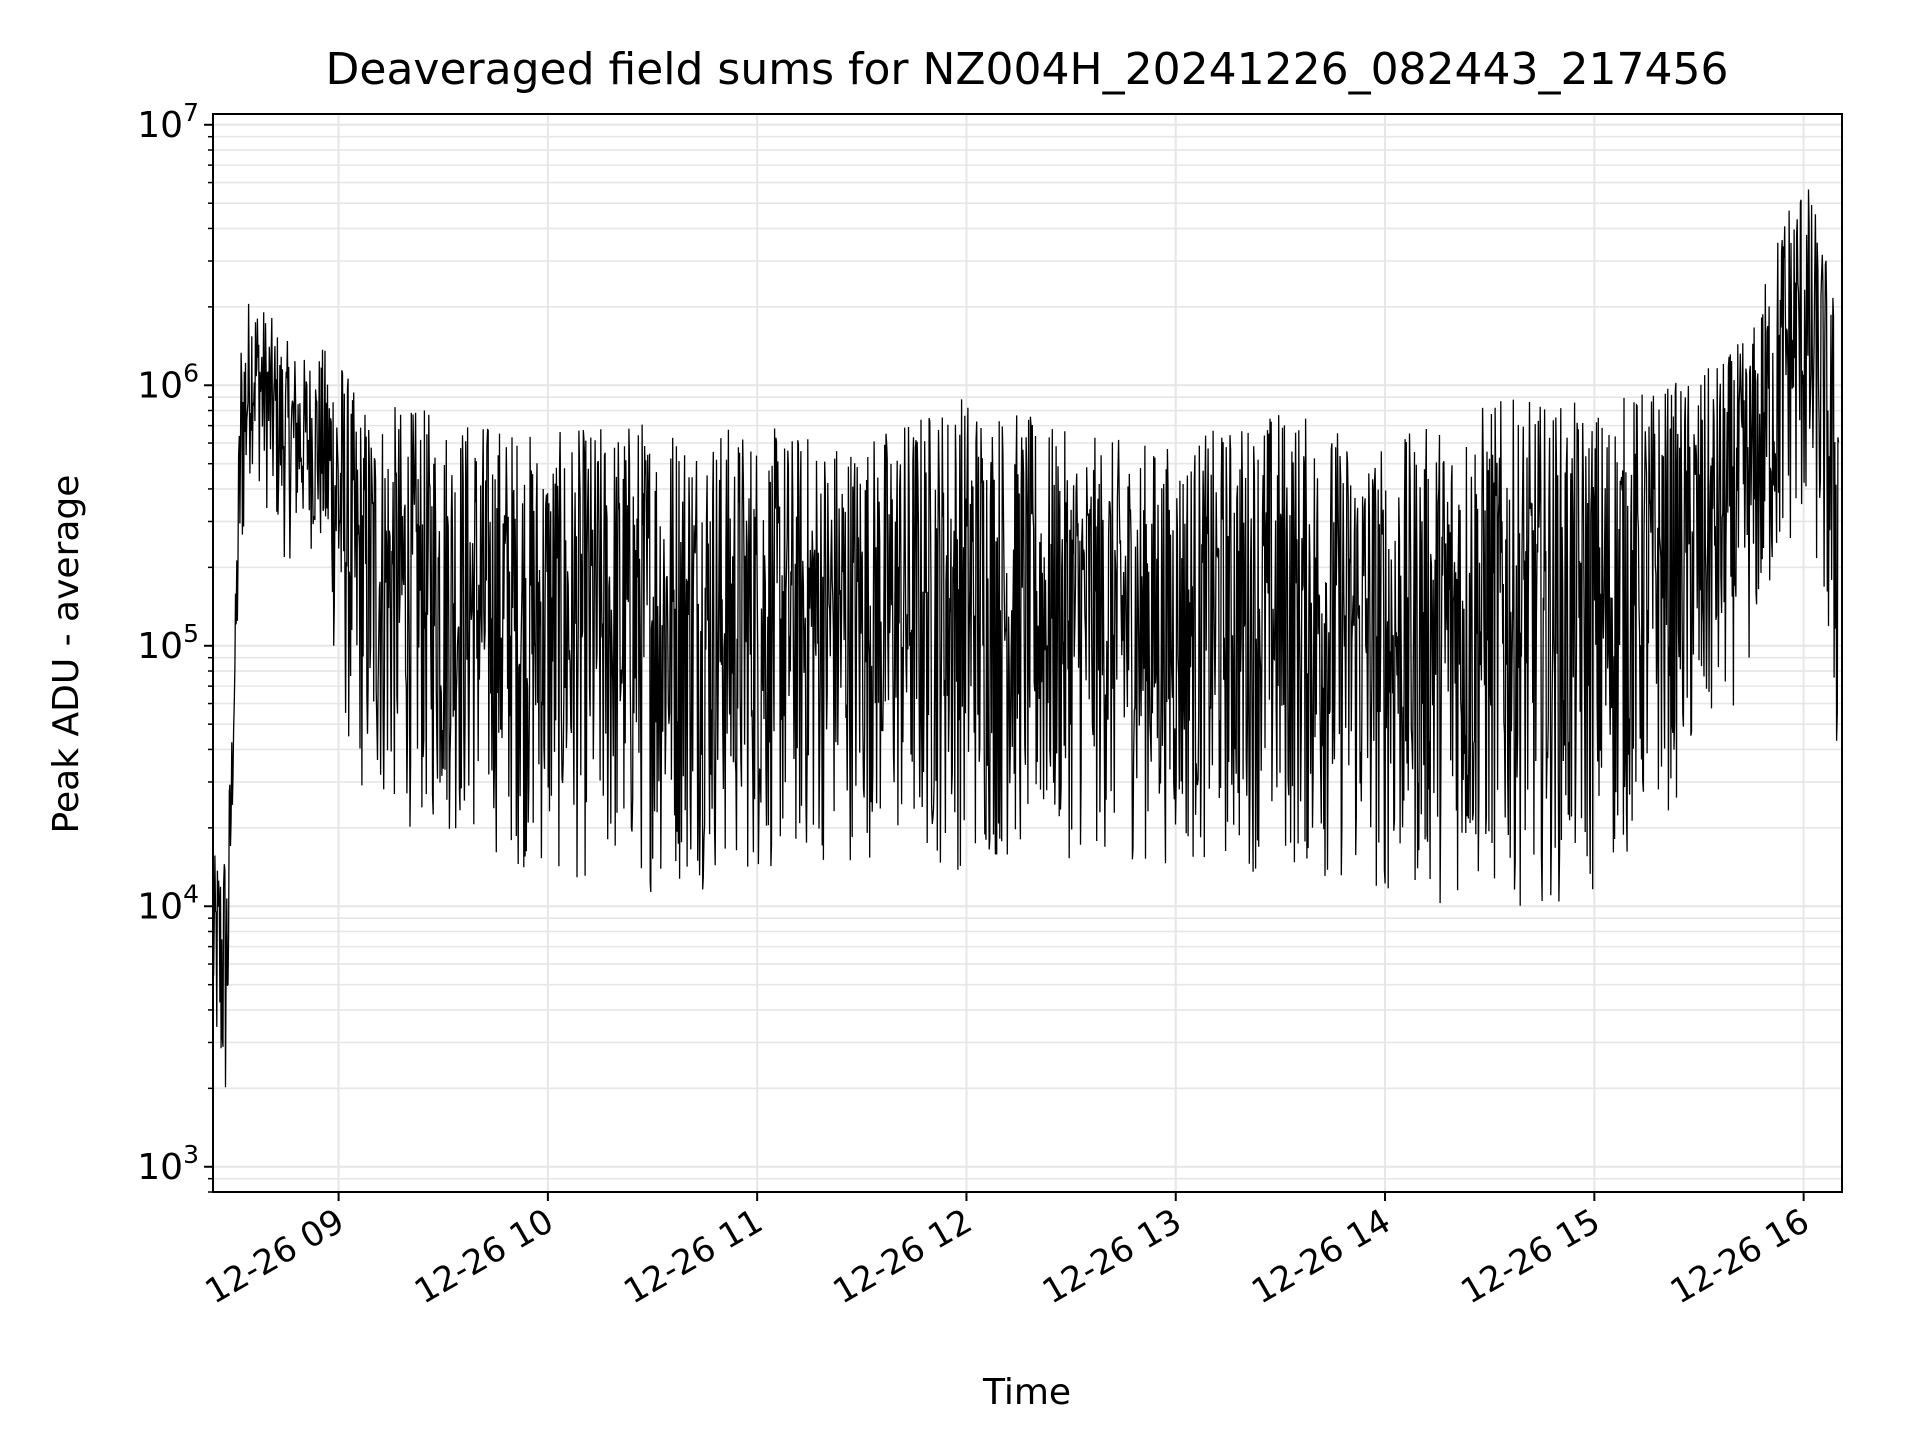 The image size is (1920, 1440). Describe the element at coordinates (1026, 1392) in the screenshot. I see `x-axis-label: Time` at that location.